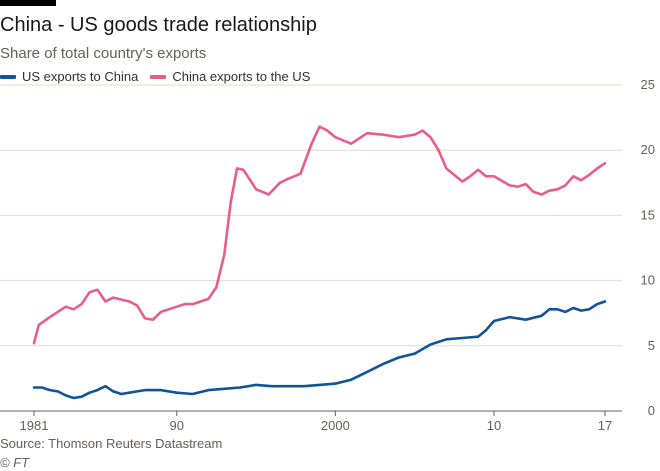 Image resolution: width=660 pixels, height=471 pixels. I want to click on brand-top-rule, so click(28, 3).